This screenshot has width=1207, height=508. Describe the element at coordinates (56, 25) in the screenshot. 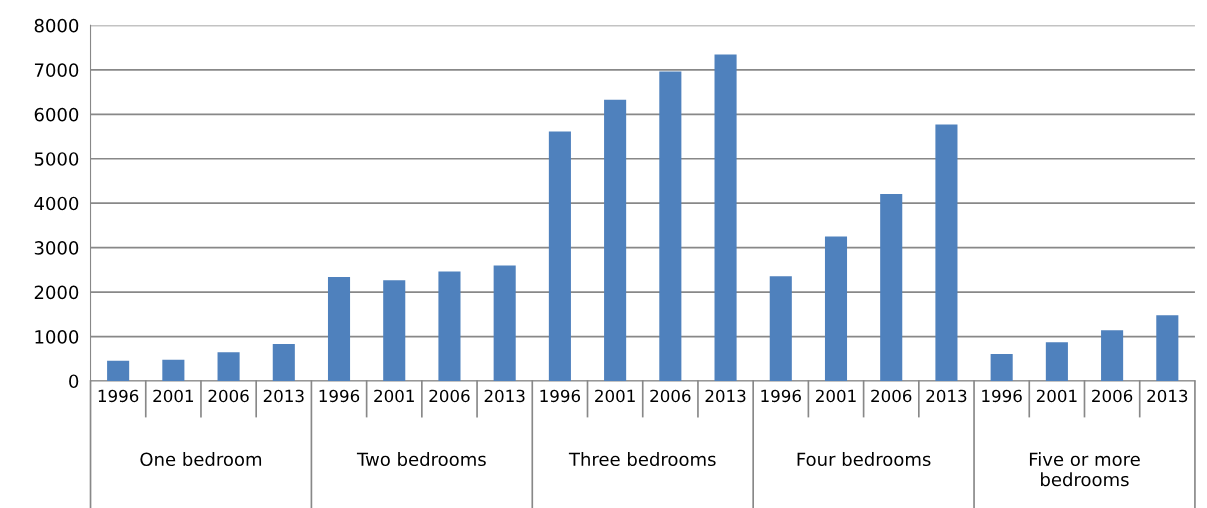

I see `y-tick-label: 8000` at that location.